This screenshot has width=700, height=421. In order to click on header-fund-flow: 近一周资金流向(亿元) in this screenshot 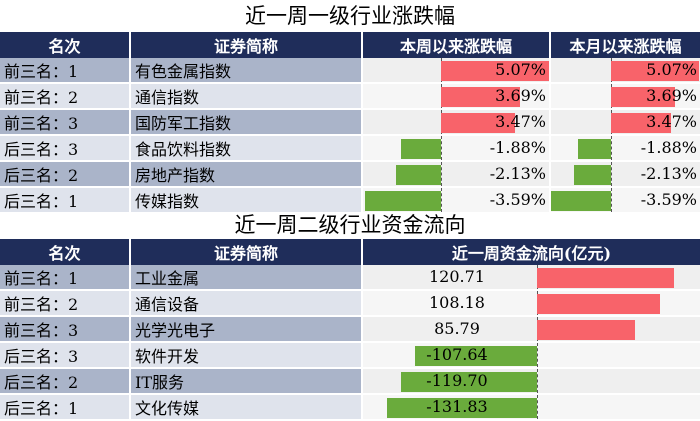, I will do `click(531, 252)`.